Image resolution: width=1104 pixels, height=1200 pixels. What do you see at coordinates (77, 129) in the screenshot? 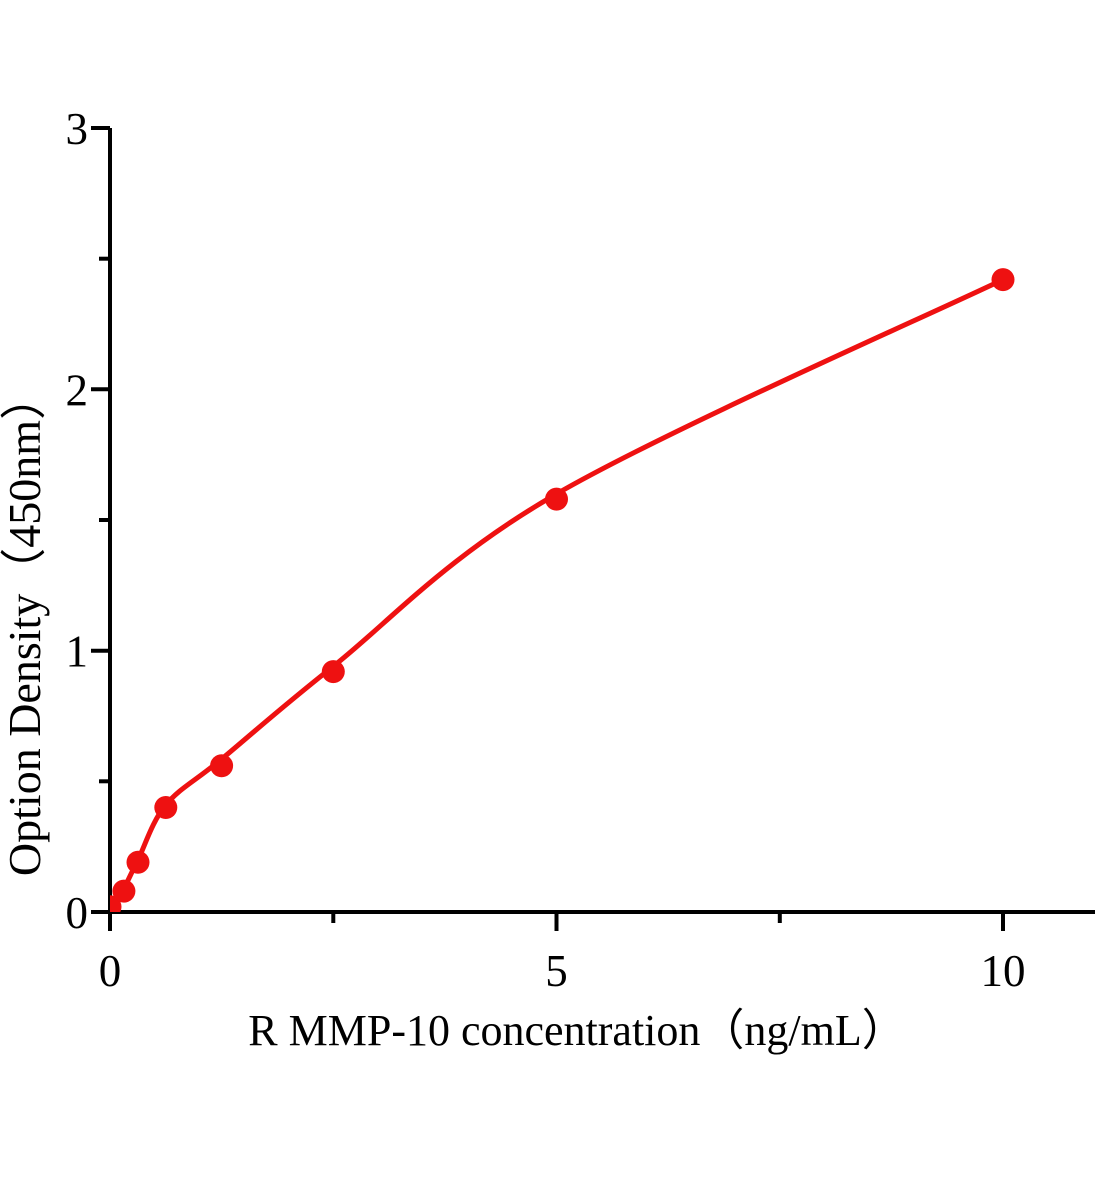
I see `y-tick-label: 3` at bounding box center [77, 129].